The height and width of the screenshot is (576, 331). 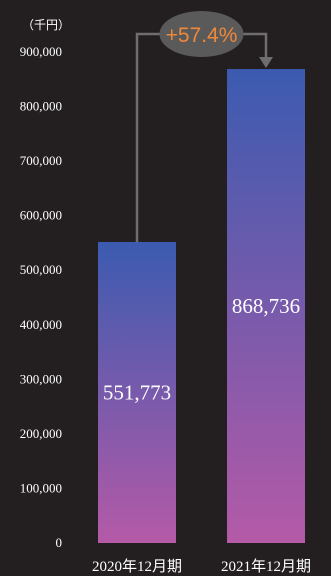 I want to click on growth-rate-label: +57.4%, so click(x=202, y=35).